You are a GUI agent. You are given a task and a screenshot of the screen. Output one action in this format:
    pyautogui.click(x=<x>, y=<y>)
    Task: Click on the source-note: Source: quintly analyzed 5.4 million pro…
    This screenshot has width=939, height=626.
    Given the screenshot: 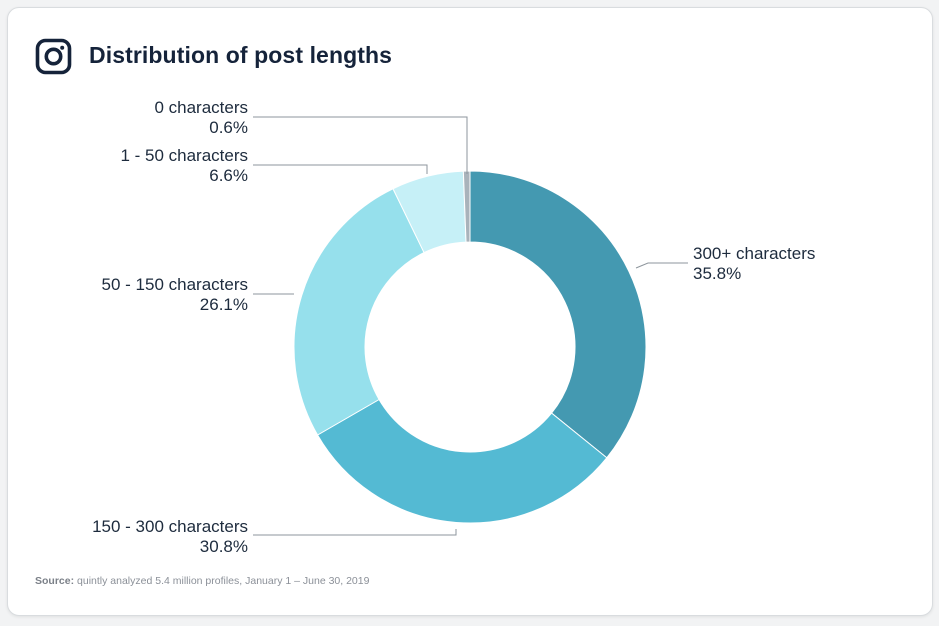 What is the action you would take?
    pyautogui.click(x=202, y=581)
    